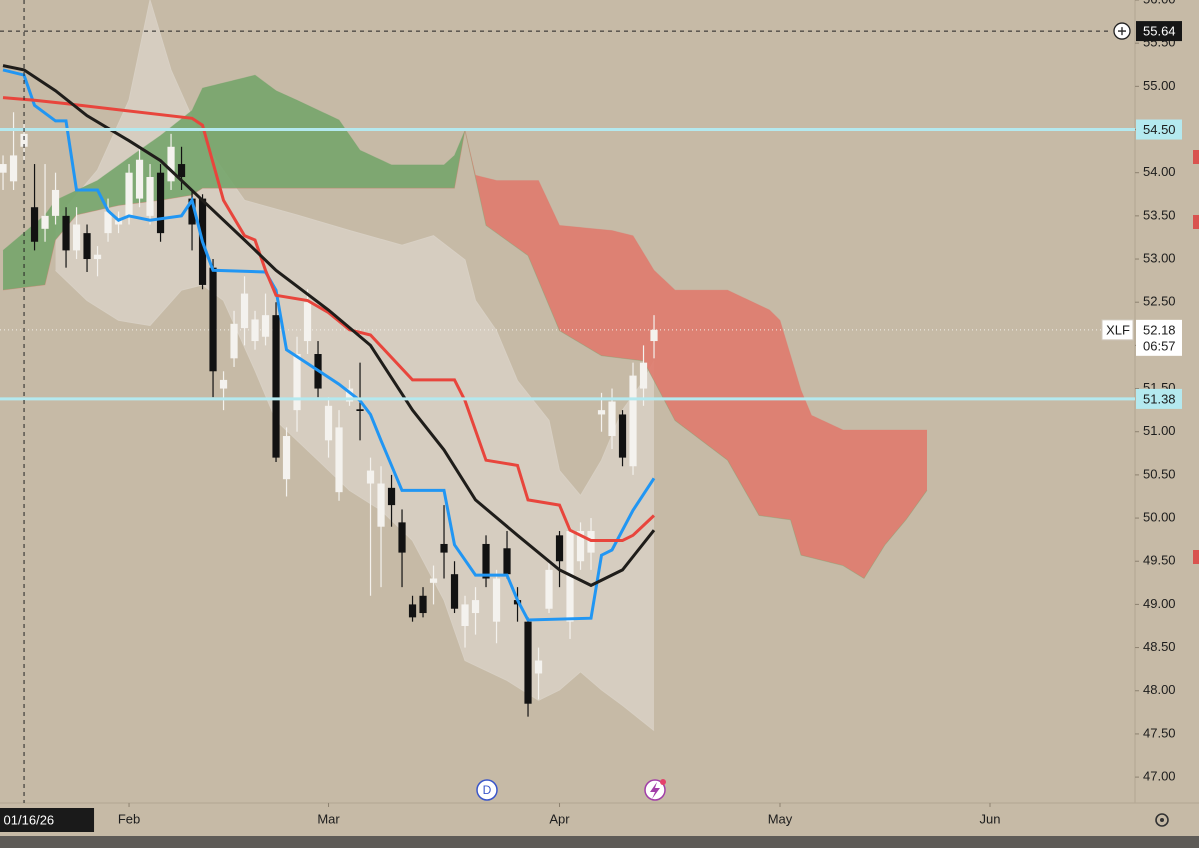 The width and height of the screenshot is (1199, 848). Describe the element at coordinates (655, 790) in the screenshot. I see `event-marker` at that location.